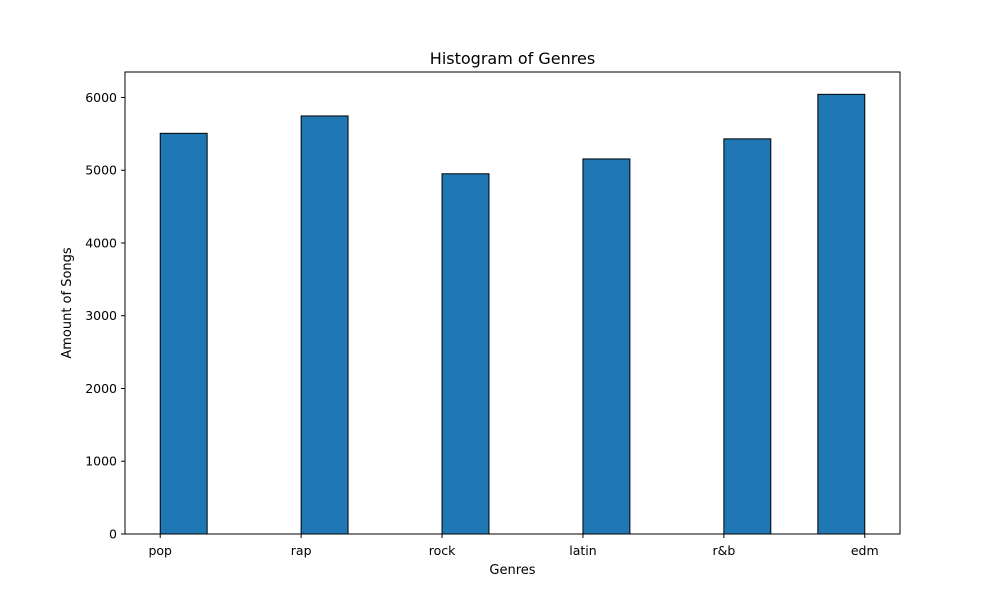 The image size is (1000, 605). Describe the element at coordinates (67, 303) in the screenshot. I see `y-axis-label: Amount of Songs` at that location.